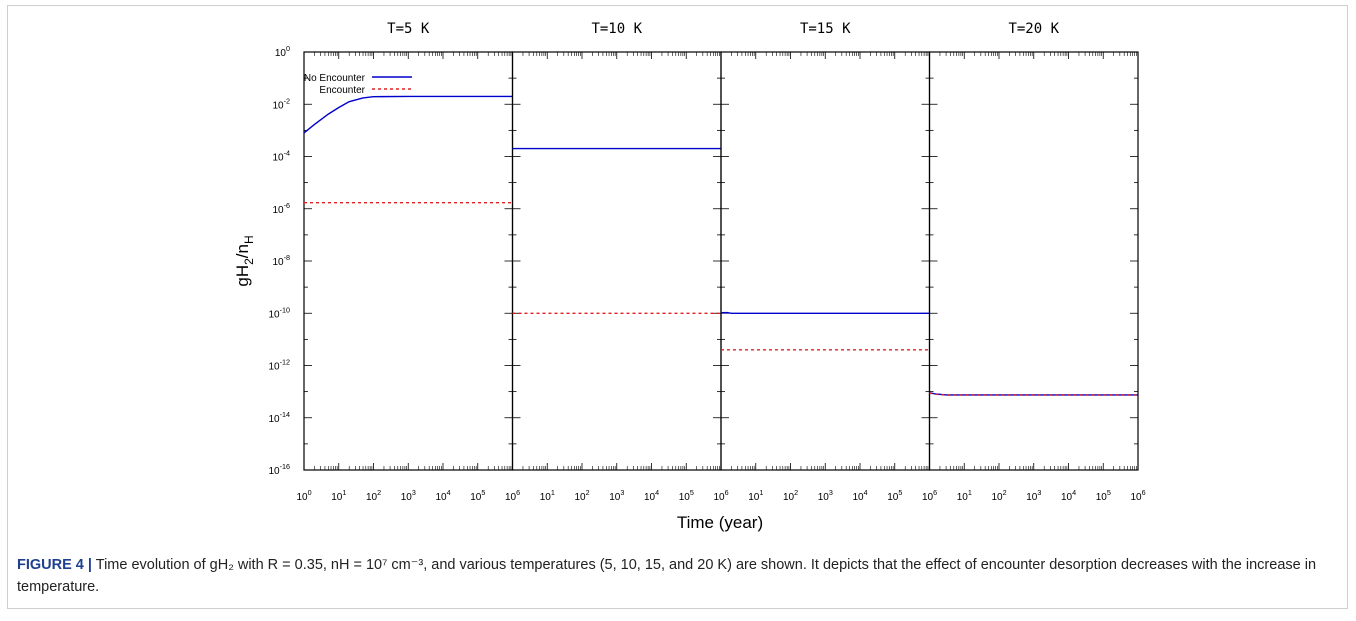 This screenshot has width=1356, height=621. What do you see at coordinates (335, 78) in the screenshot?
I see `legend-label: No Encounter` at bounding box center [335, 78].